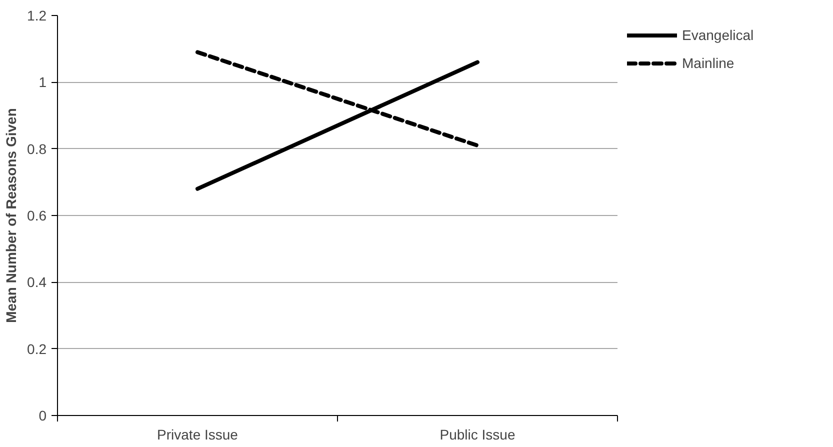 This screenshot has height=447, width=833. Describe the element at coordinates (37, 16) in the screenshot. I see `y-tick-label: 1.2` at that location.